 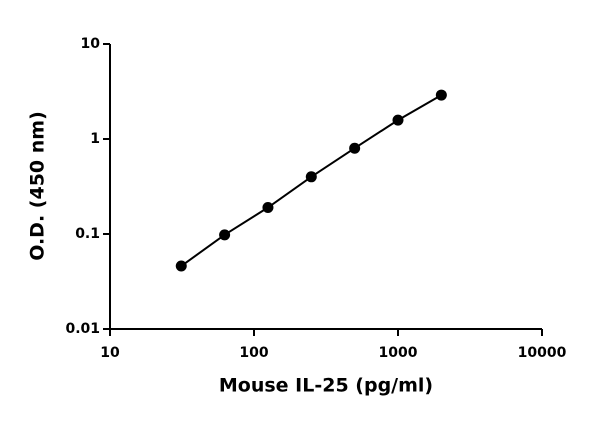 I want to click on y-tick-label: 0.01, so click(x=82, y=329).